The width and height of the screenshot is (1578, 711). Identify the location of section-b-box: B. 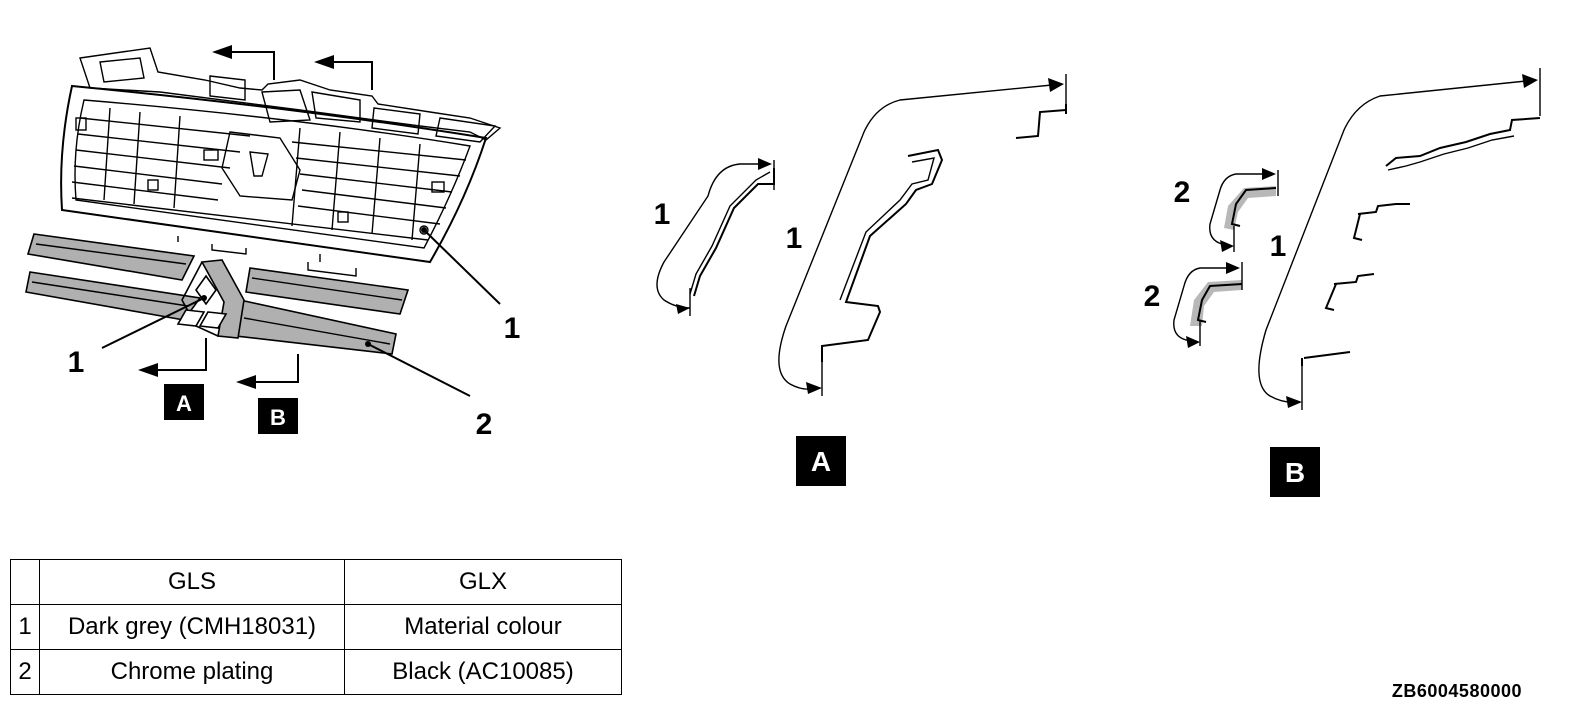
(1295, 472).